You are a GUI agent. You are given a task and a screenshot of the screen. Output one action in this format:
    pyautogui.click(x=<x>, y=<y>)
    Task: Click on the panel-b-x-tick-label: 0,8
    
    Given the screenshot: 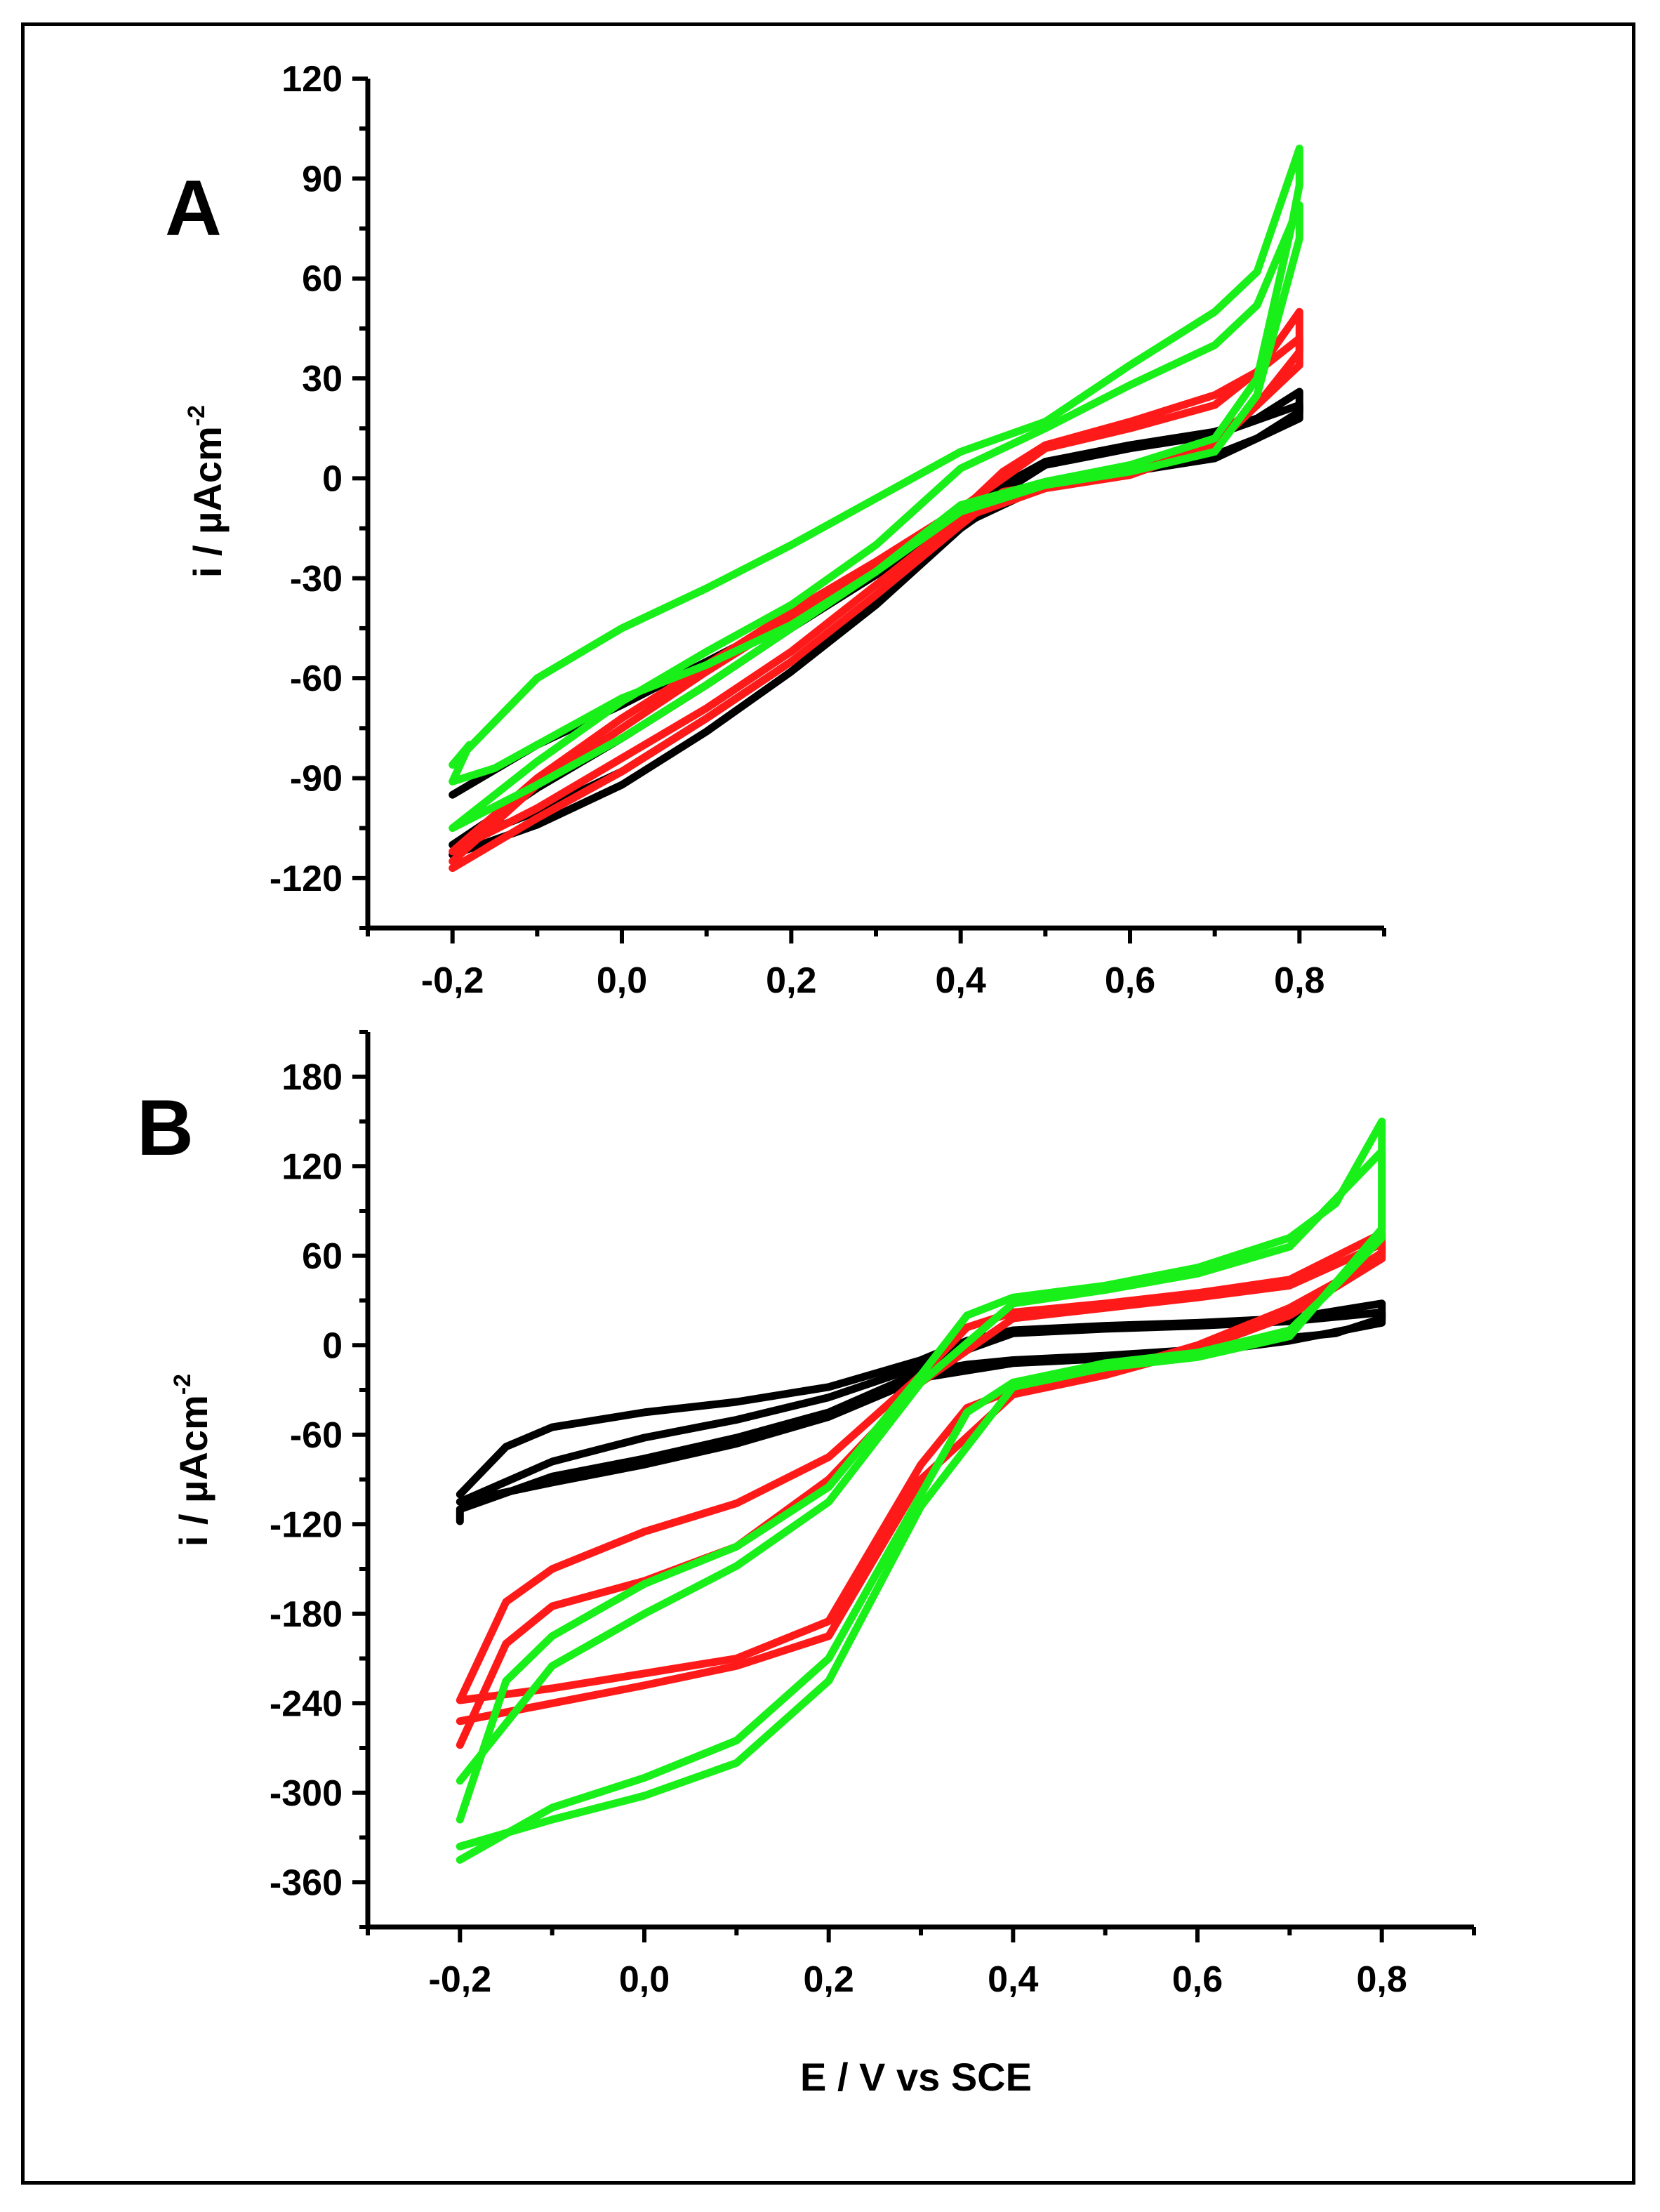 What is the action you would take?
    pyautogui.click(x=1382, y=1980)
    